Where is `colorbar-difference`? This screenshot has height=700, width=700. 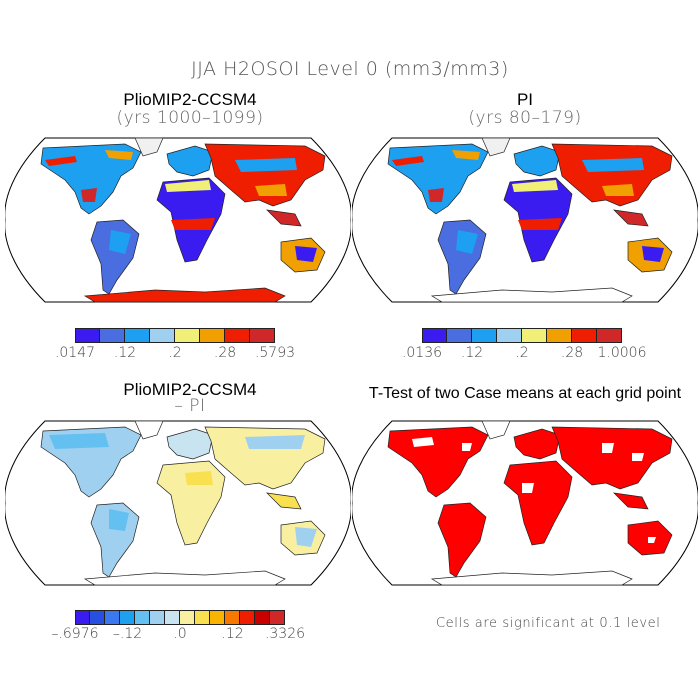
colorbar-difference is located at coordinates (180, 617).